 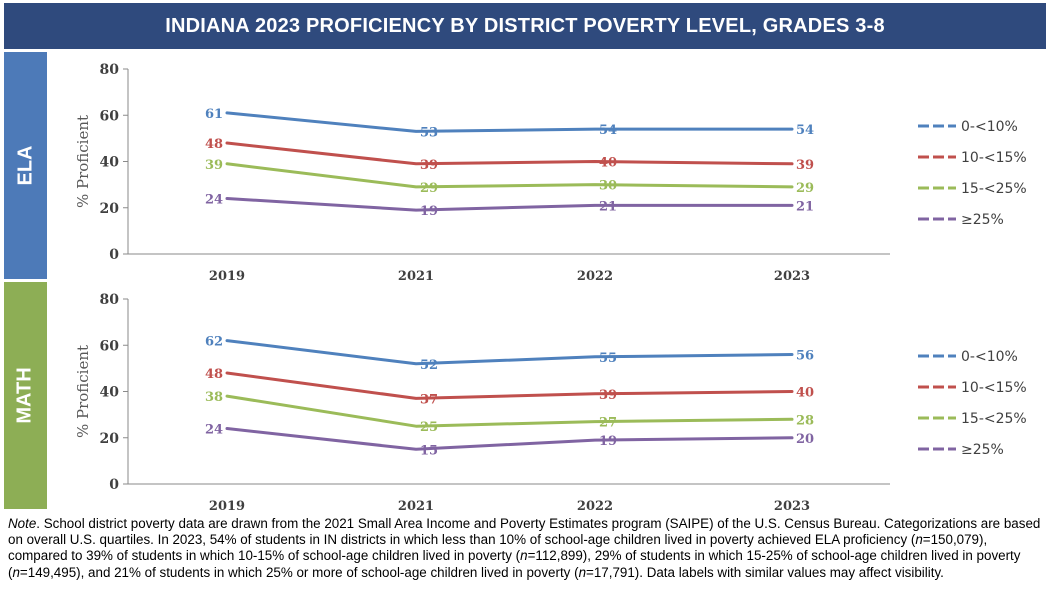 What do you see at coordinates (608, 423) in the screenshot?
I see `data-label: 27` at bounding box center [608, 423].